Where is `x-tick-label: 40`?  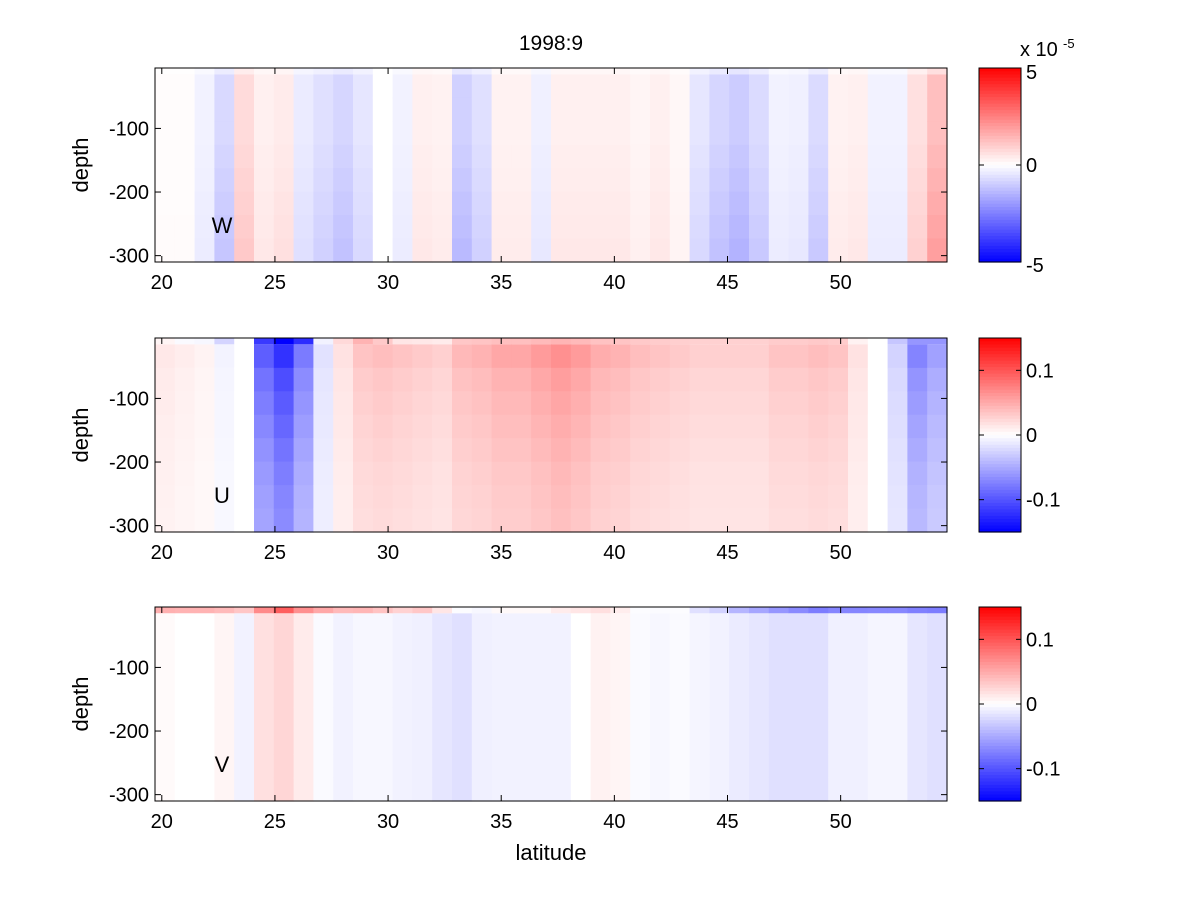 x-tick-label: 40 is located at coordinates (614, 822).